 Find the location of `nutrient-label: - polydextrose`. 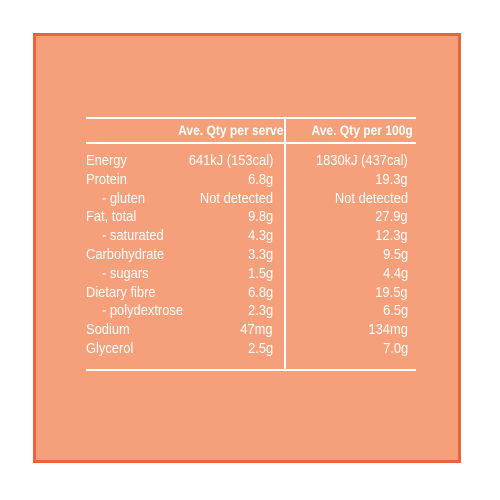

nutrient-label: - polydextrose is located at coordinates (143, 311).